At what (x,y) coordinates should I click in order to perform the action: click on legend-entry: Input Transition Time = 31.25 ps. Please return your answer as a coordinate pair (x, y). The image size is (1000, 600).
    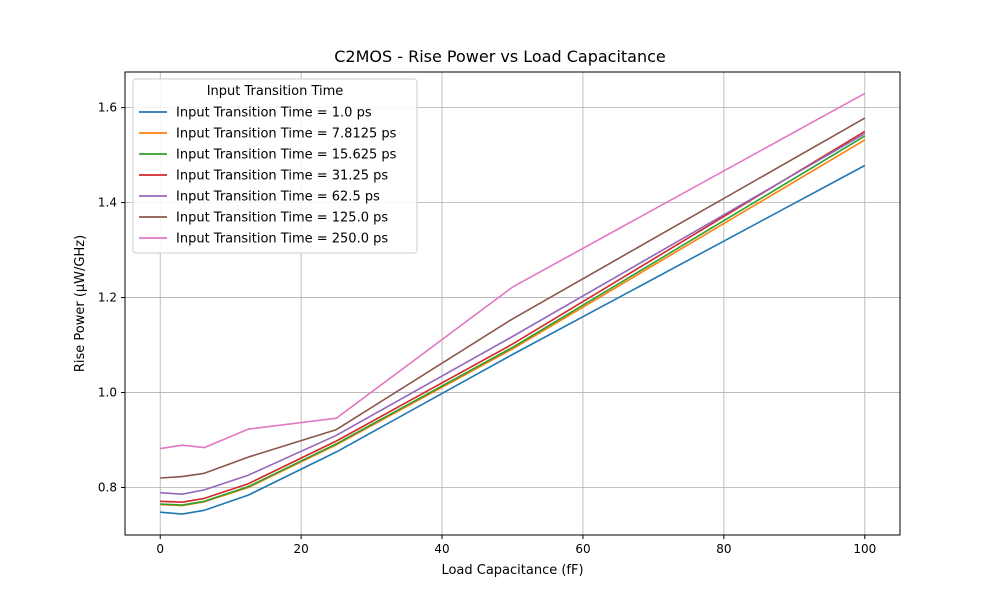
    Looking at the image, I should click on (282, 176).